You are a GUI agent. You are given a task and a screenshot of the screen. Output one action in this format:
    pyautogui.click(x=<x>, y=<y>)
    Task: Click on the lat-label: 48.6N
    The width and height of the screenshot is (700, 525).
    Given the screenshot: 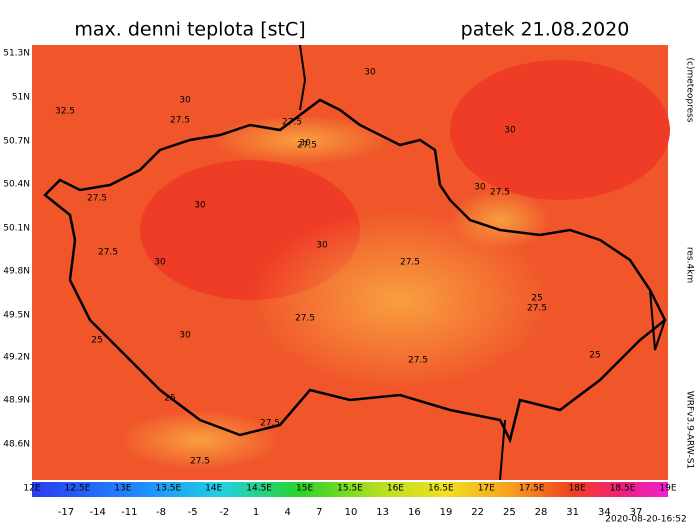 What is the action you would take?
    pyautogui.click(x=16, y=445)
    